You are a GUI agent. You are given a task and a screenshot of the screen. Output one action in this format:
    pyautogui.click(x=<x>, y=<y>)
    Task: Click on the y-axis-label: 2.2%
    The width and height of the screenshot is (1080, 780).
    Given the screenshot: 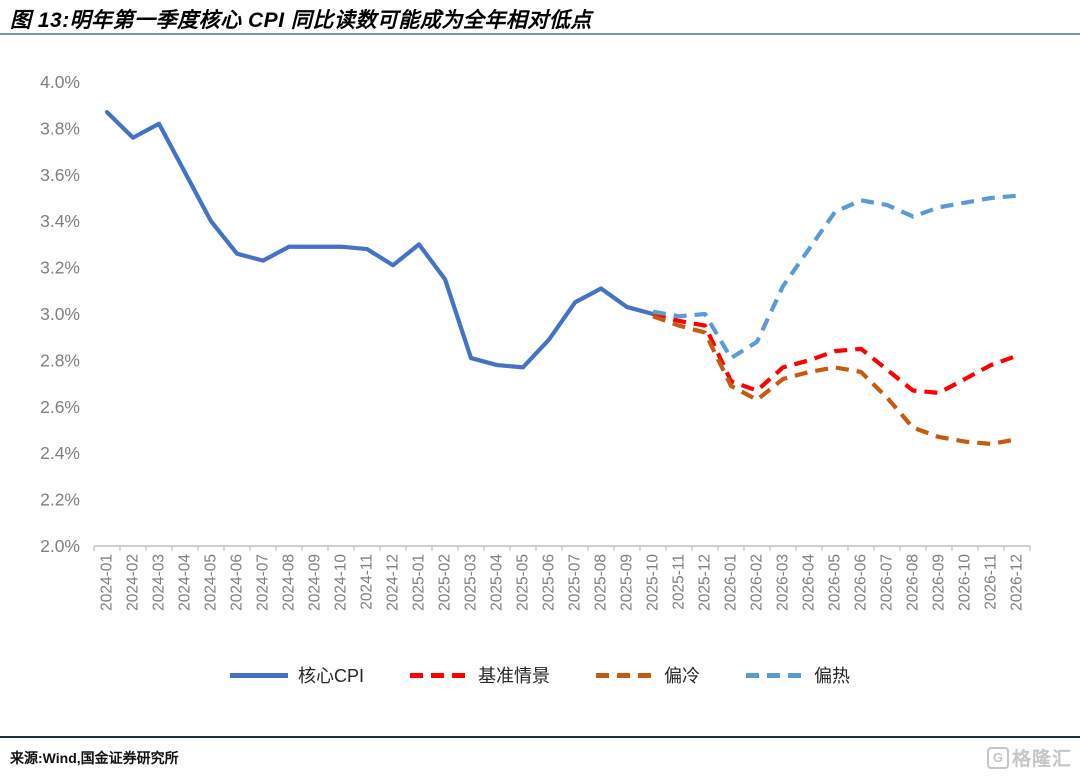 What is the action you would take?
    pyautogui.click(x=60, y=500)
    